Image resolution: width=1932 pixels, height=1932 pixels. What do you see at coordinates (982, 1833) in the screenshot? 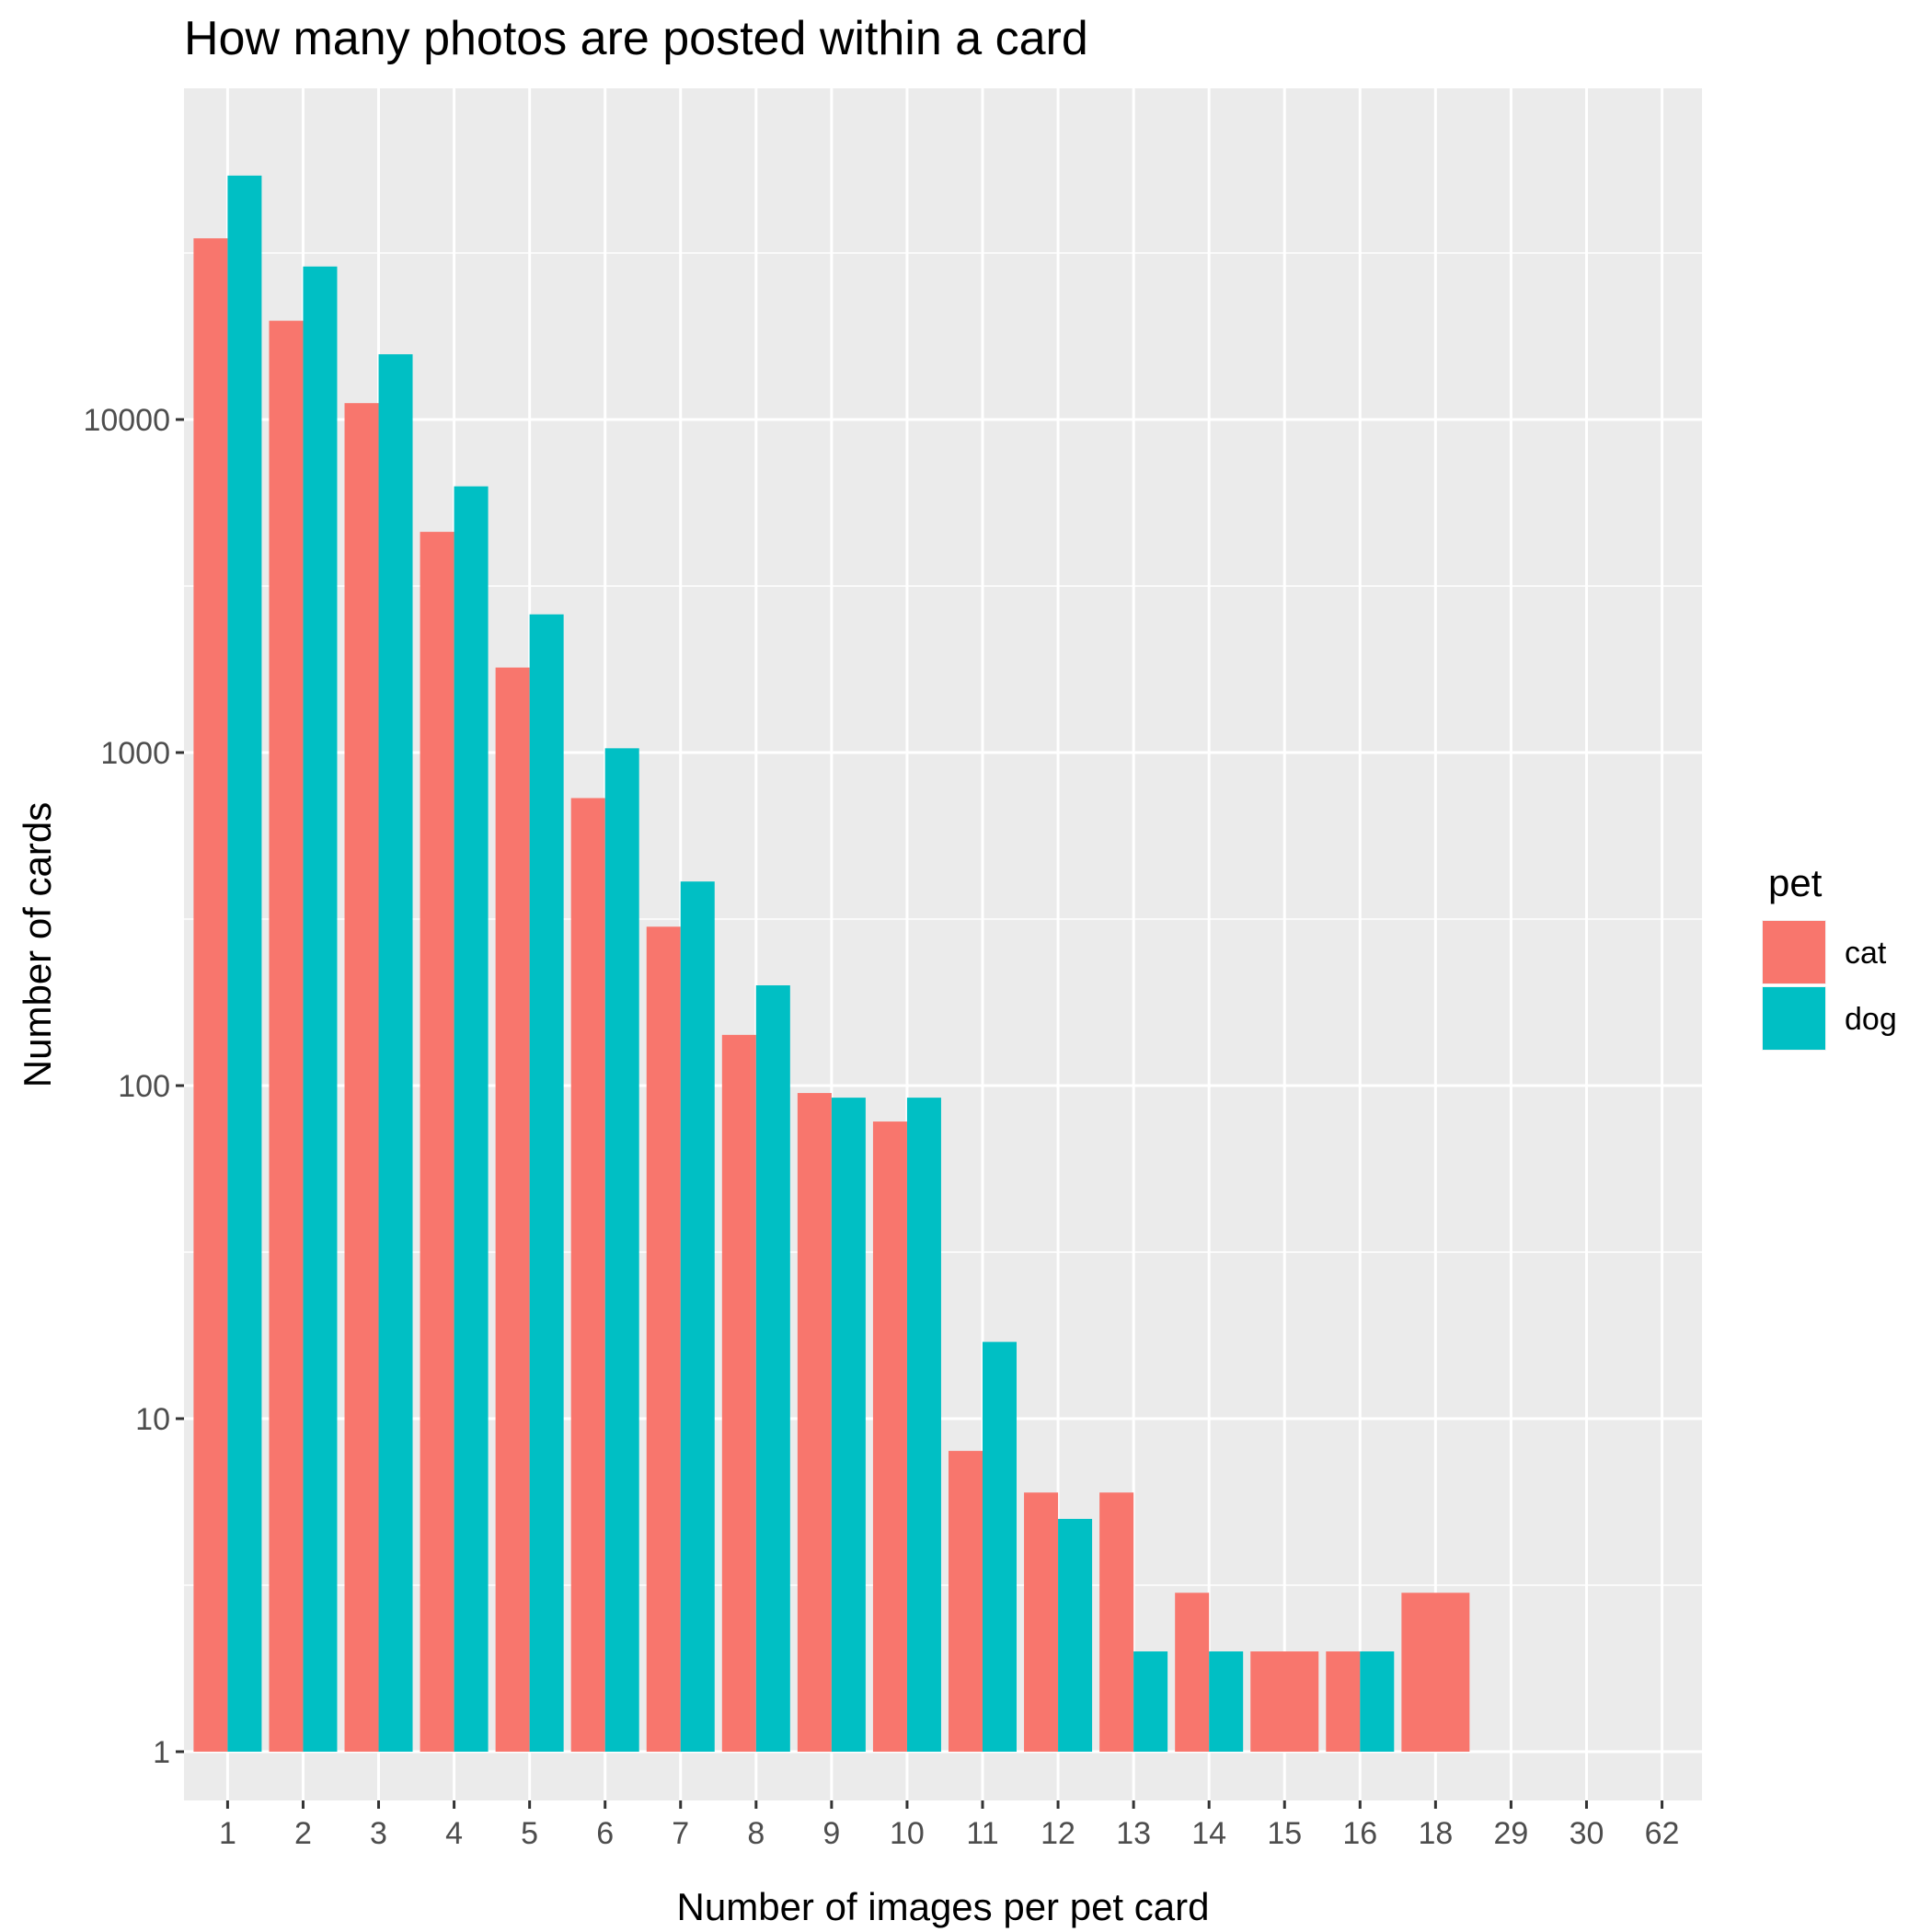
I see `x-tick-label: 11` at bounding box center [982, 1833].